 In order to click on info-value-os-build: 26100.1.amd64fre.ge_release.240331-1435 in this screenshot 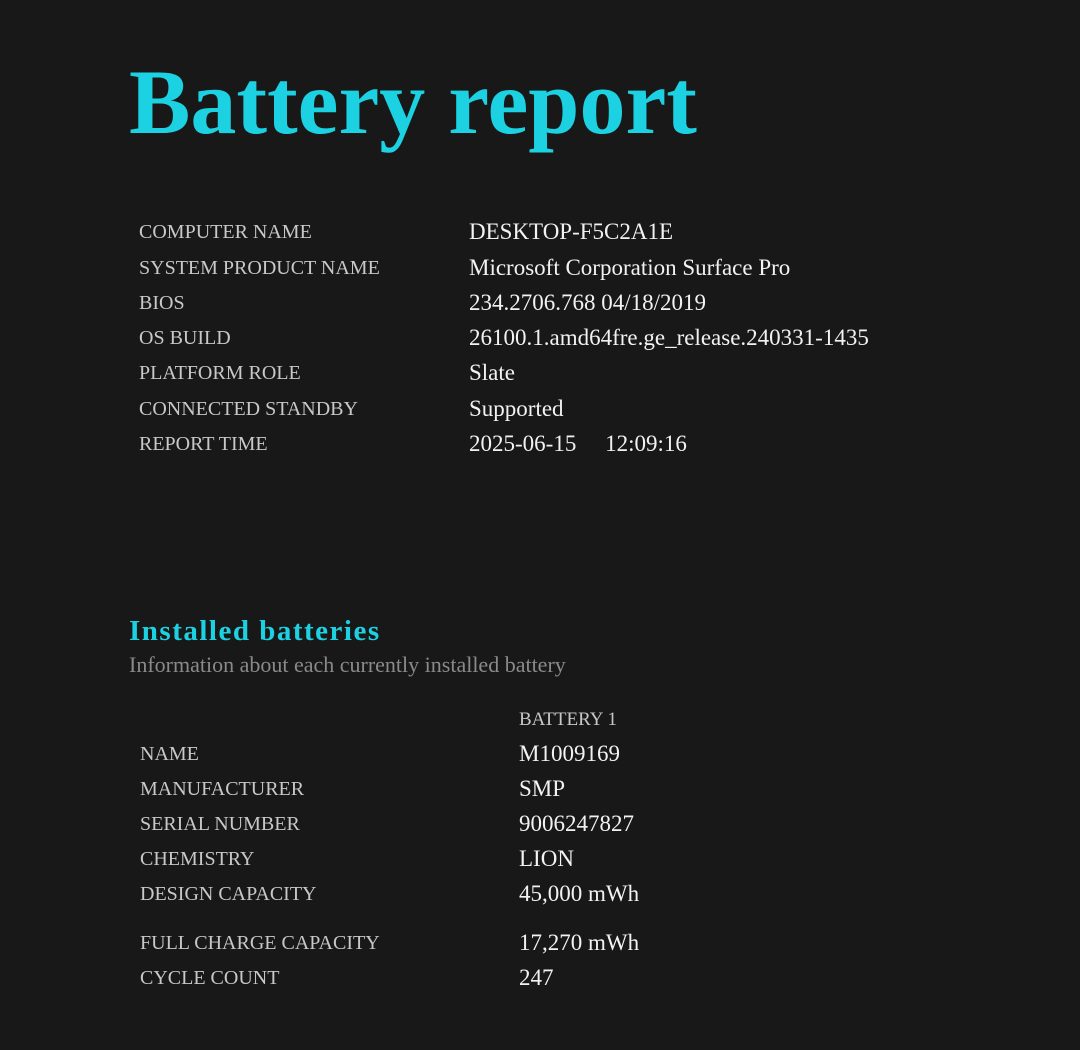, I will do `click(669, 337)`.